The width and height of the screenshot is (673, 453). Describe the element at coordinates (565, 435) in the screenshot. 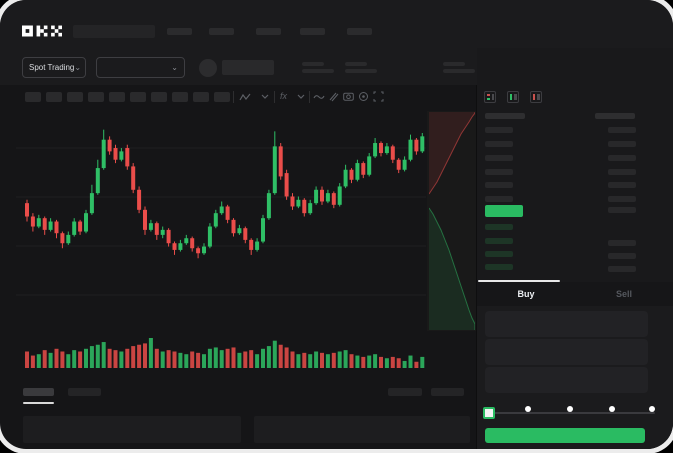

I see `submit-buy-button` at that location.